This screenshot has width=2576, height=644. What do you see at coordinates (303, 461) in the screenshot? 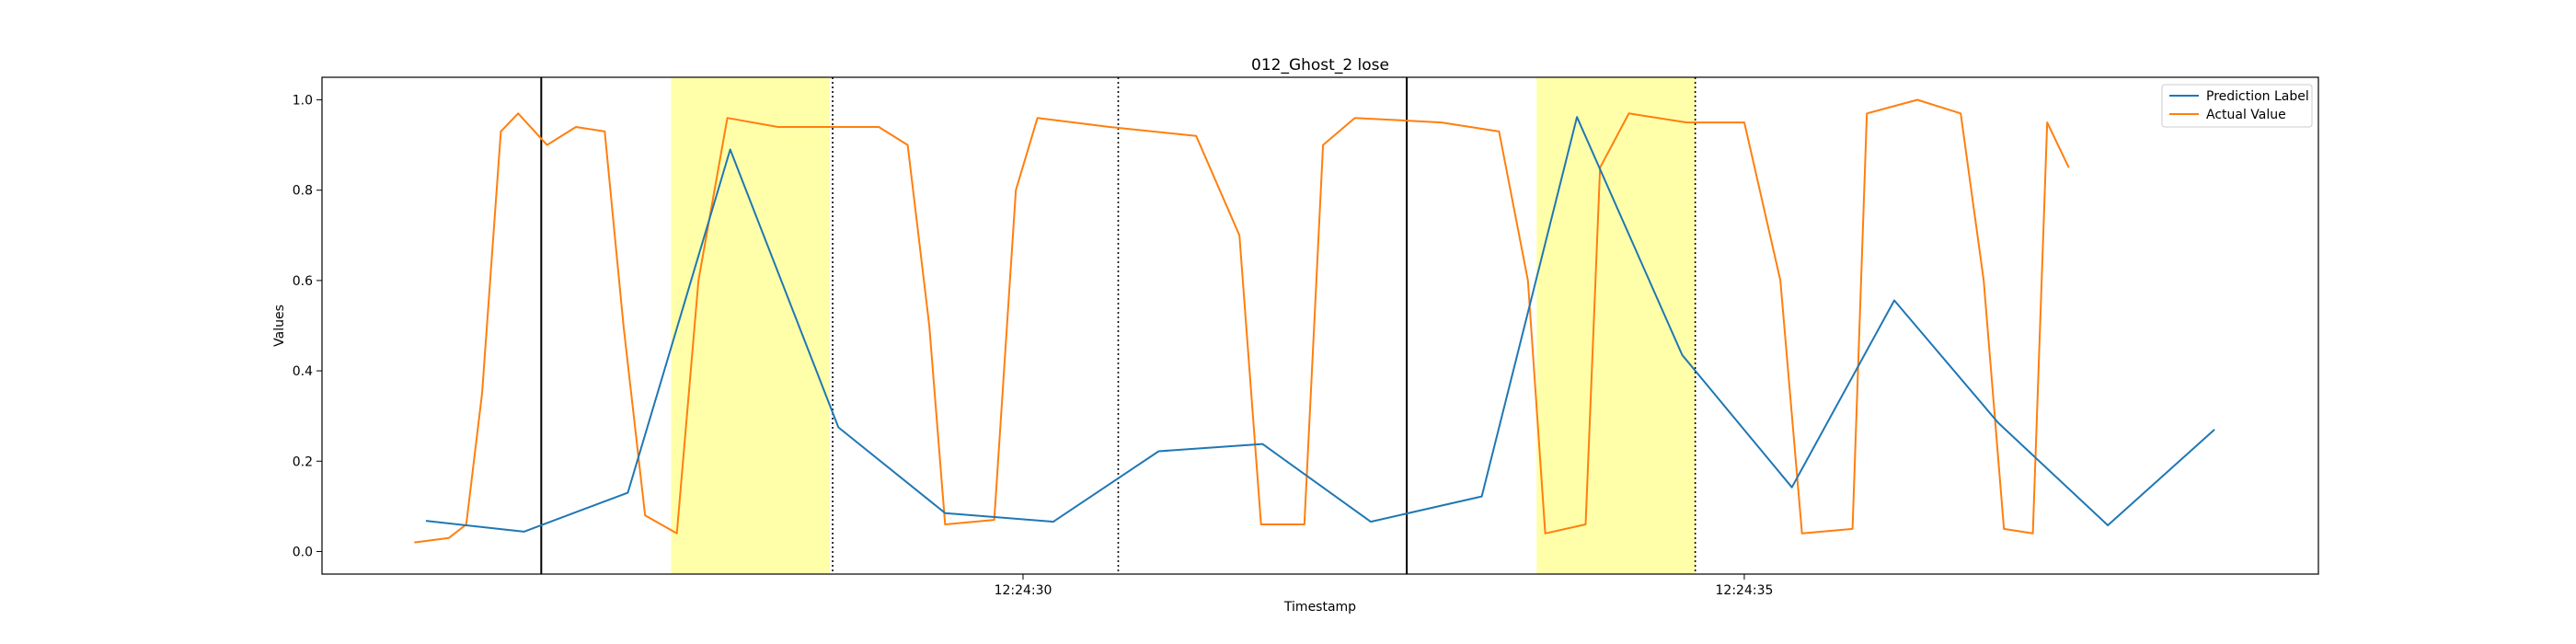
I see `y-tick-label-2: 0.2` at bounding box center [303, 461].